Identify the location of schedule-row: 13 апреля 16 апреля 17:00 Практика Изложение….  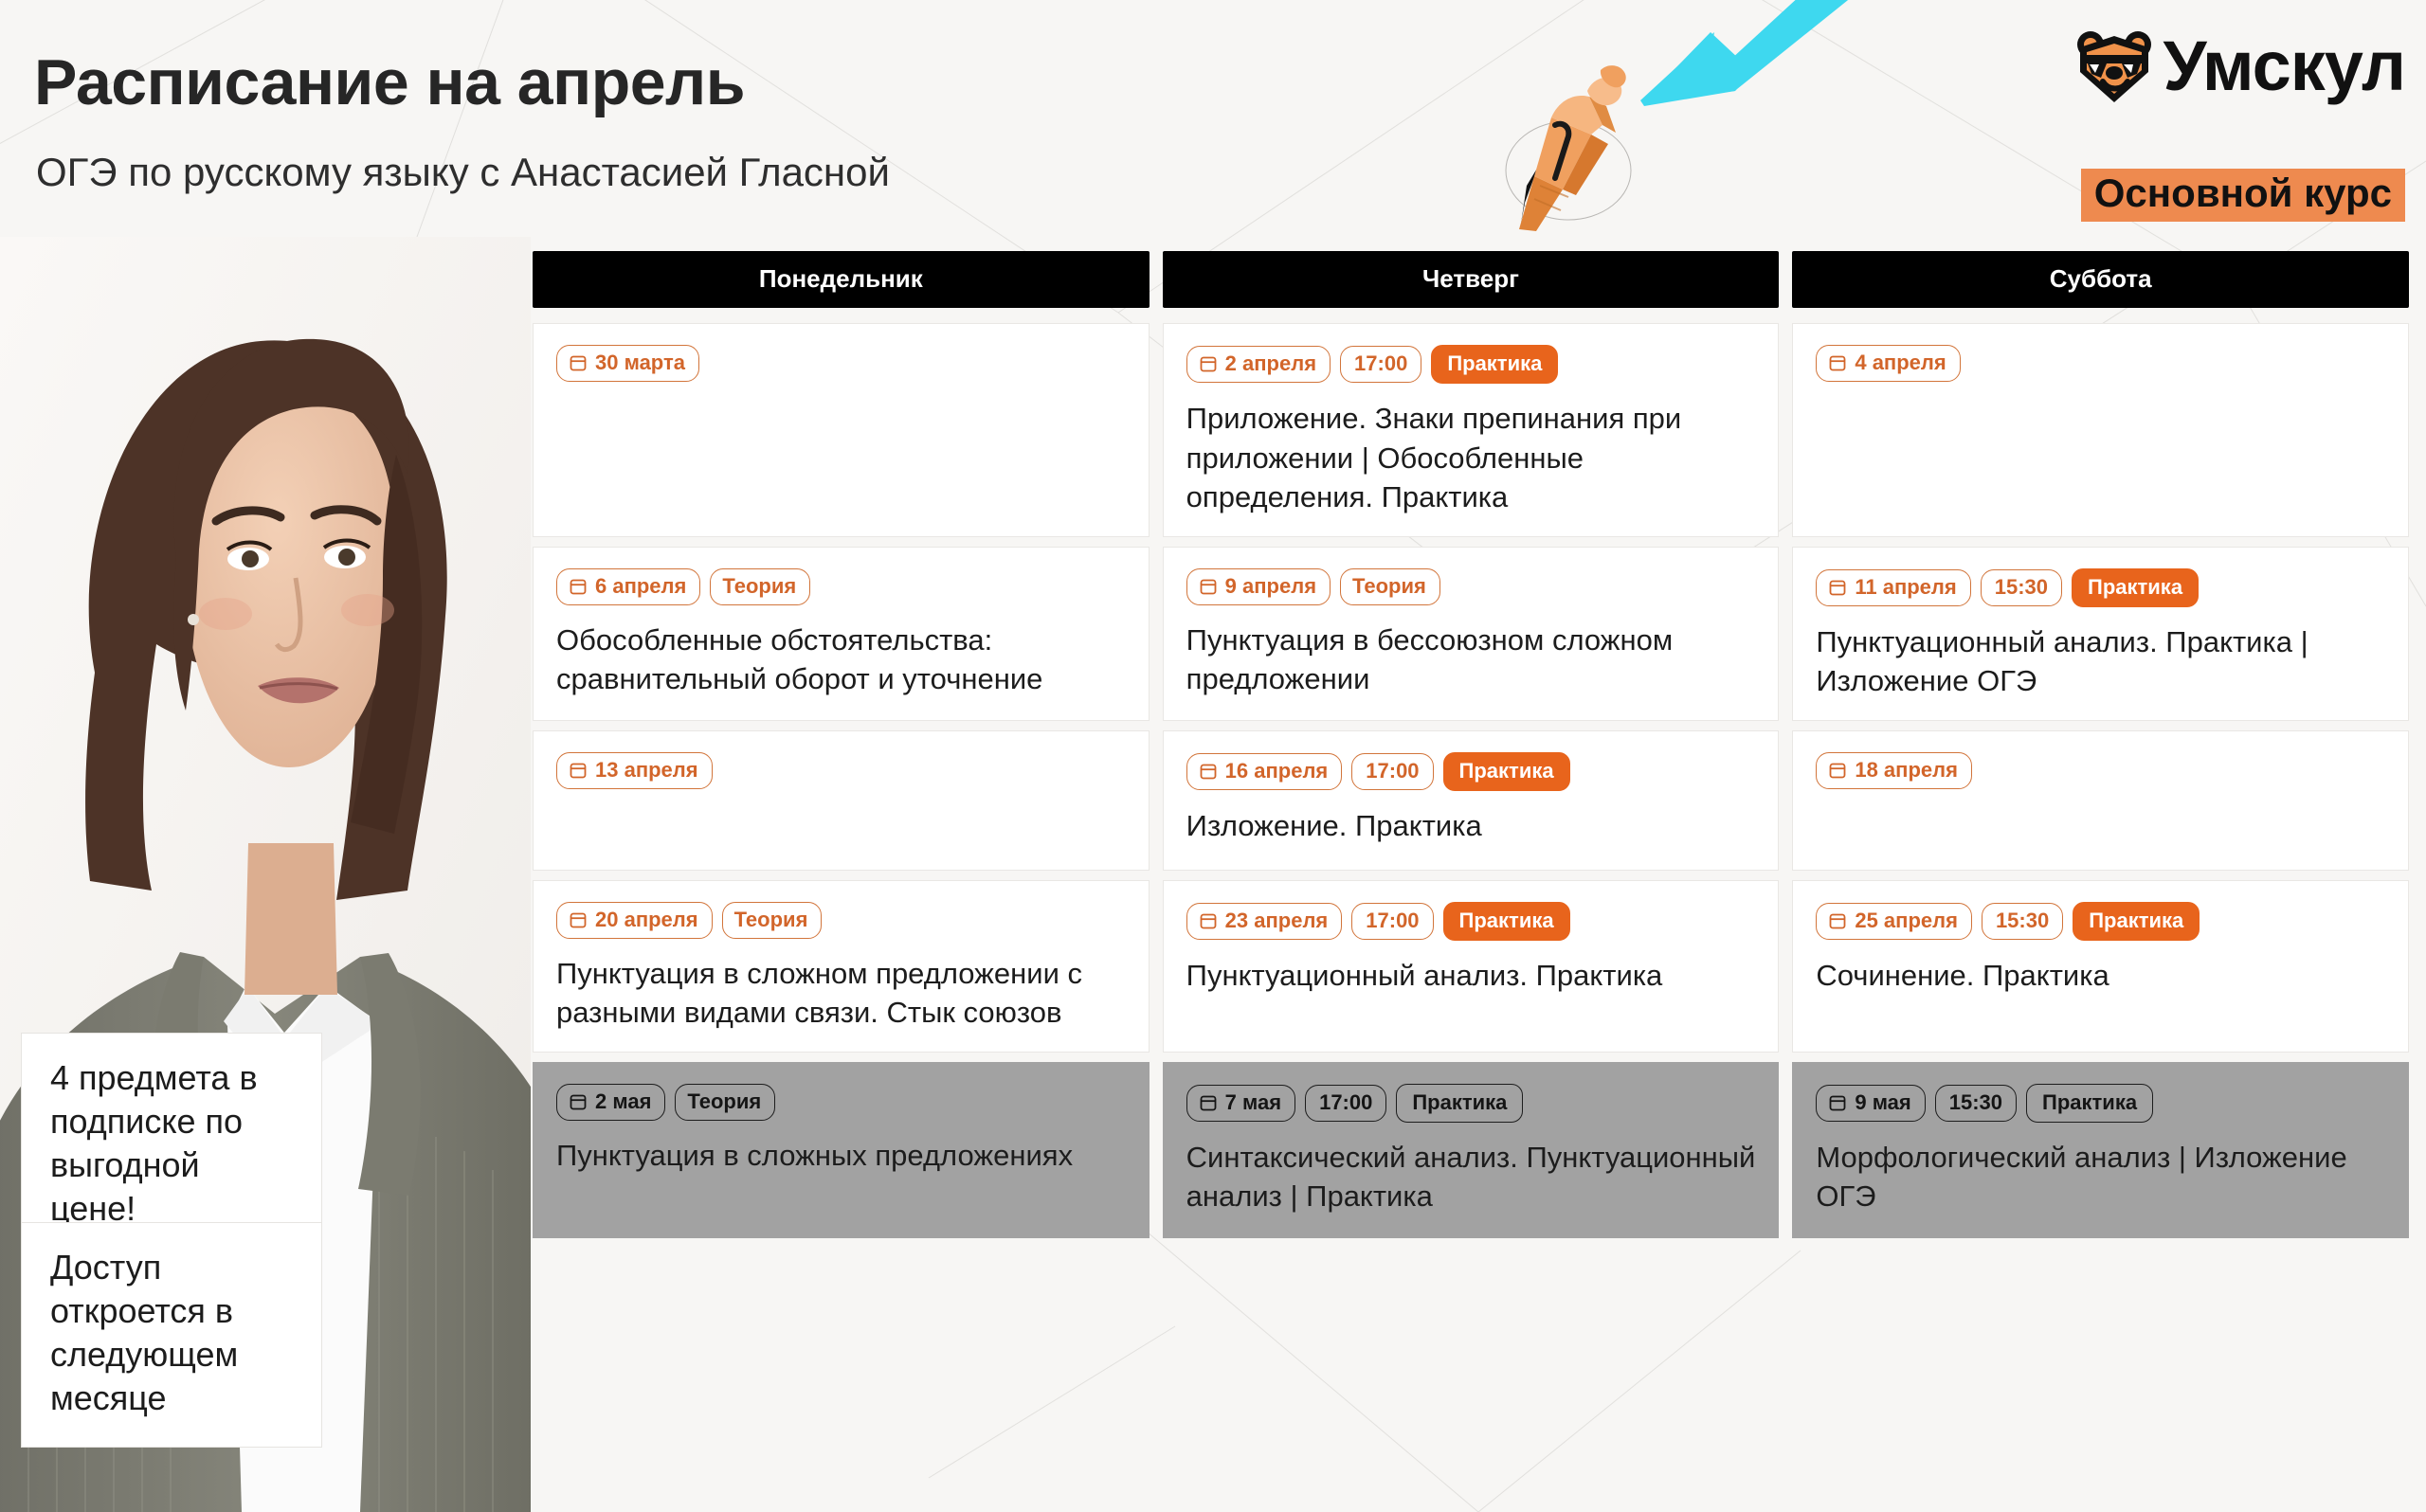
(1471, 800).